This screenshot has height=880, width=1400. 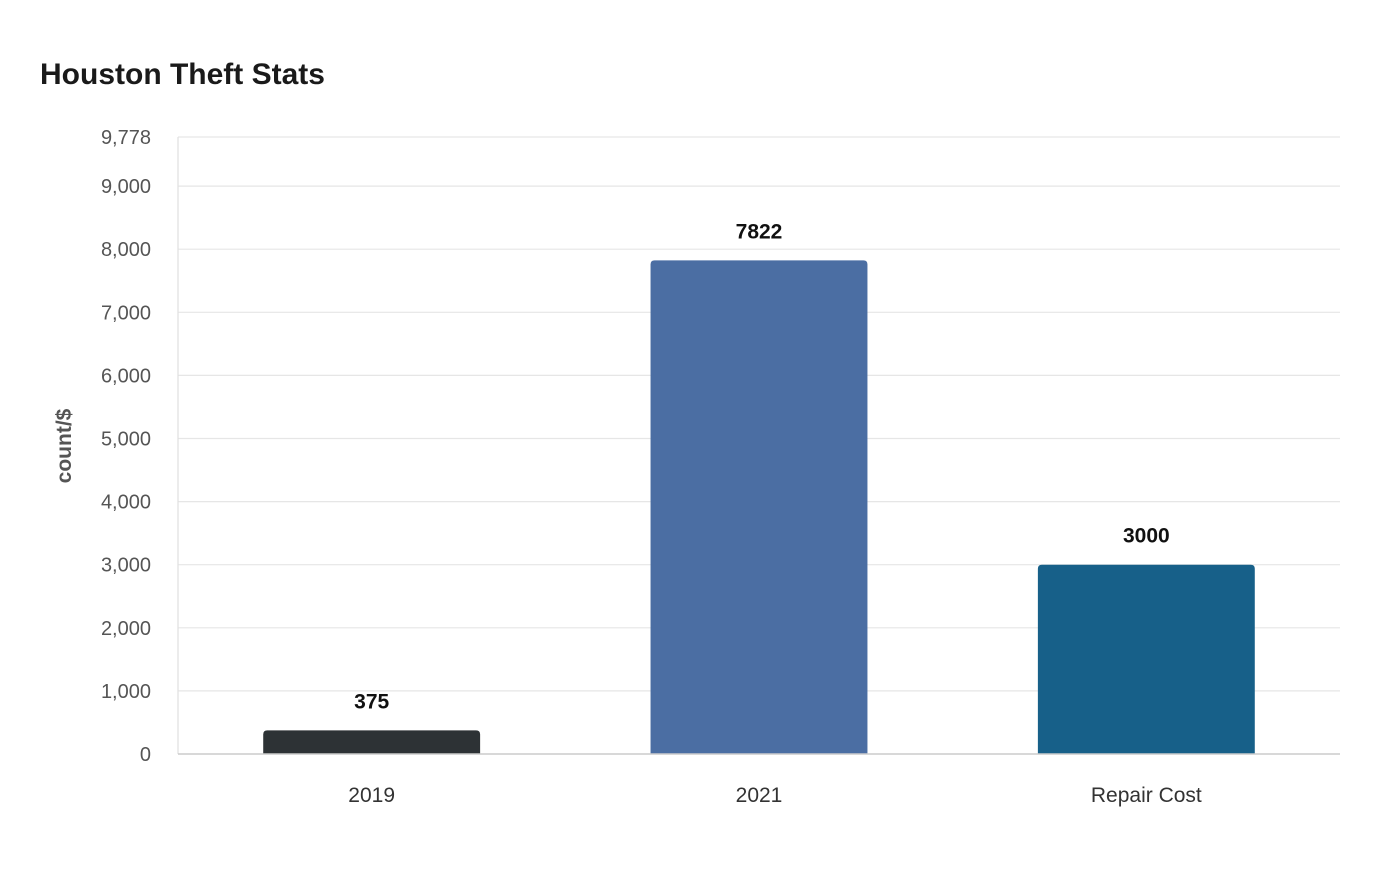 I want to click on data-label: 3000, so click(x=1146, y=536).